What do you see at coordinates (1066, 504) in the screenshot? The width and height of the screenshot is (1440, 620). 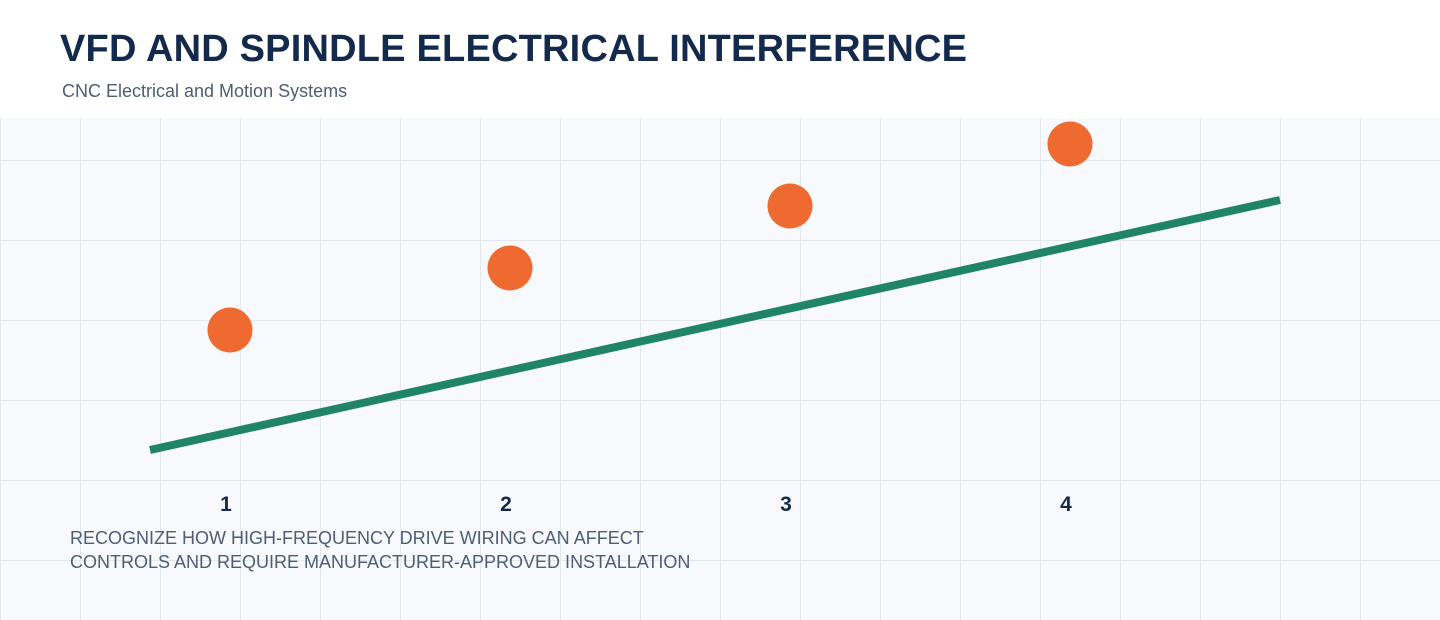 I see `step-number-4: 4` at bounding box center [1066, 504].